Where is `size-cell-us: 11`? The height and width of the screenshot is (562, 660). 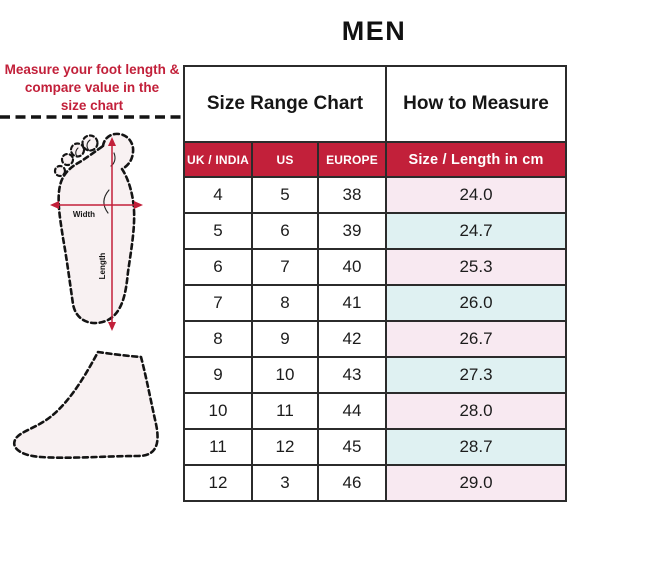
size-cell-us: 11 is located at coordinates (285, 411).